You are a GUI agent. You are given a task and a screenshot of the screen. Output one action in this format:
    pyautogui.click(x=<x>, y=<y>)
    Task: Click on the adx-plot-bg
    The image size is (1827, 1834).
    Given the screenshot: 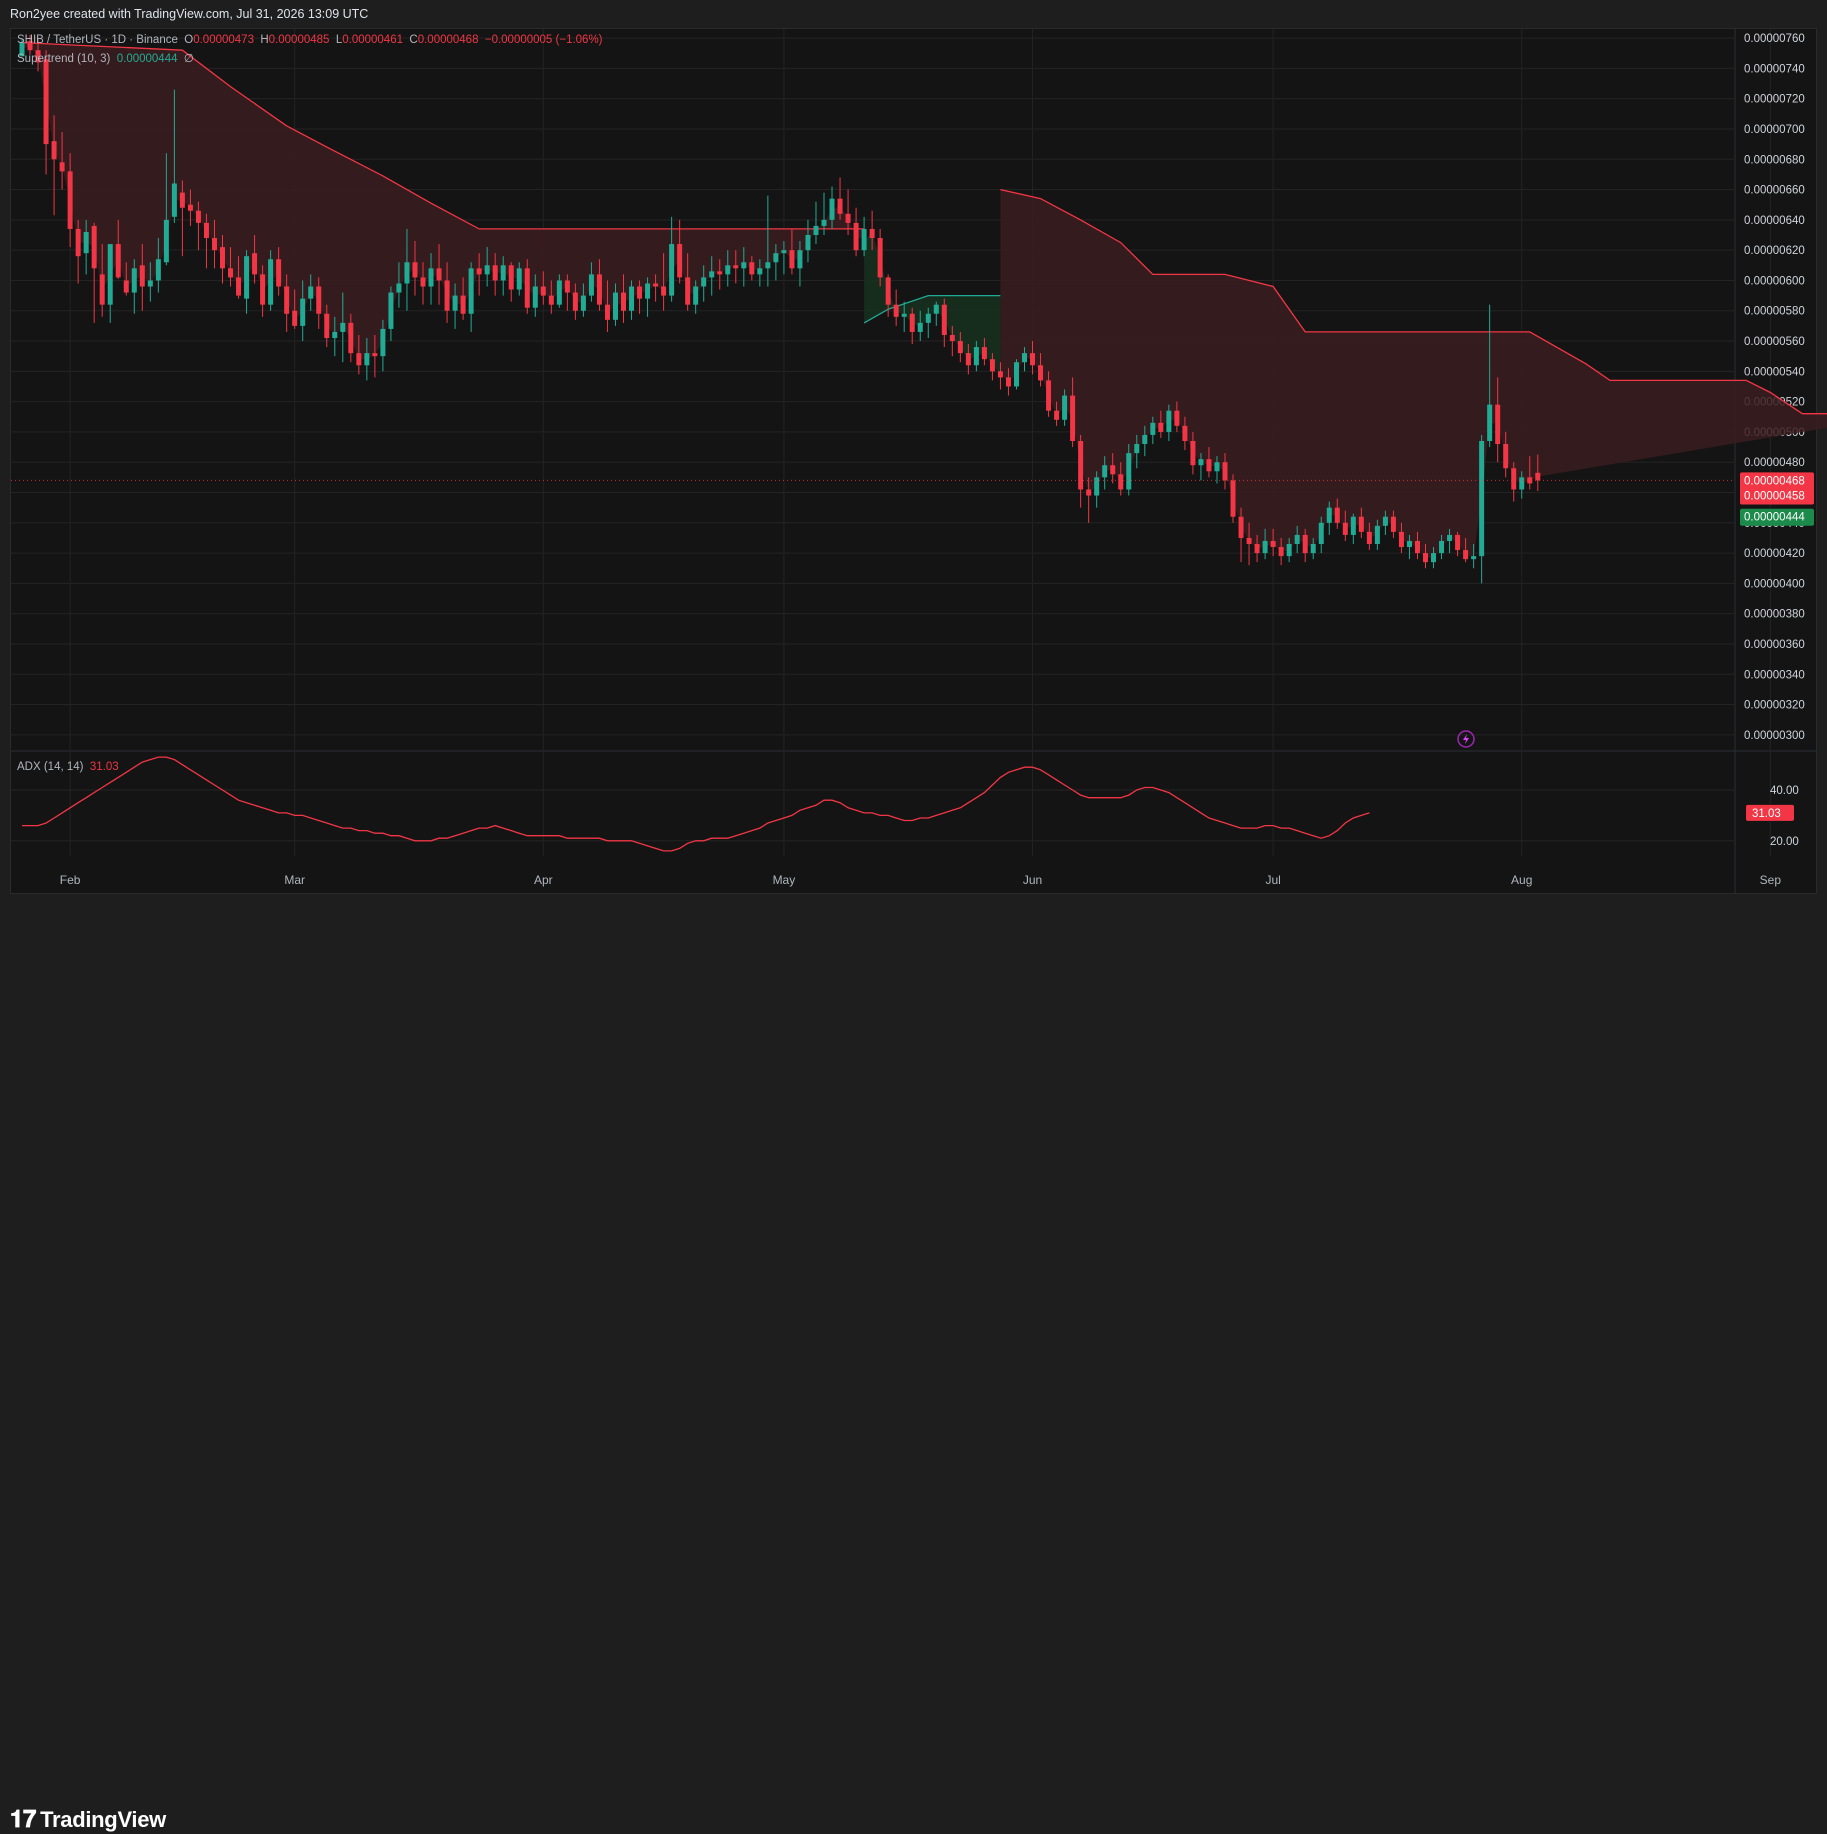 What is the action you would take?
    pyautogui.click(x=873, y=804)
    